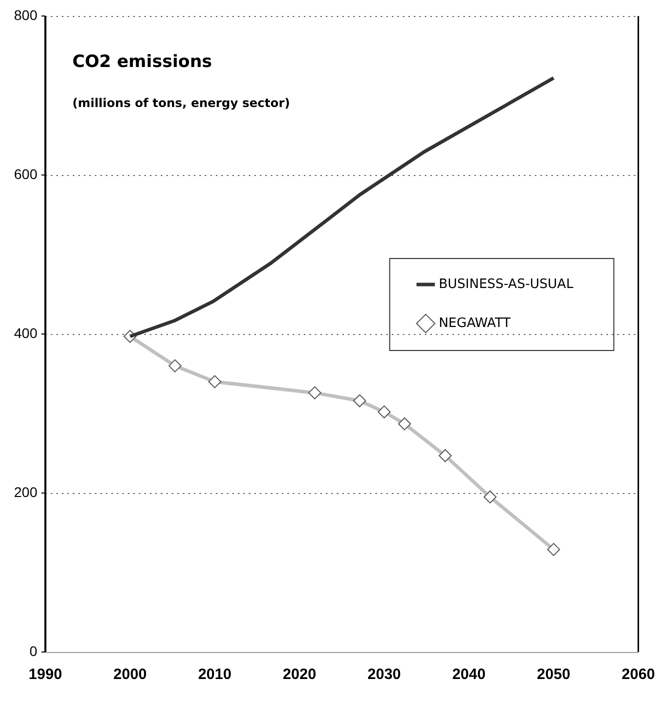  I want to click on legend-label: BUSINESS-AS-USUAL, so click(506, 284).